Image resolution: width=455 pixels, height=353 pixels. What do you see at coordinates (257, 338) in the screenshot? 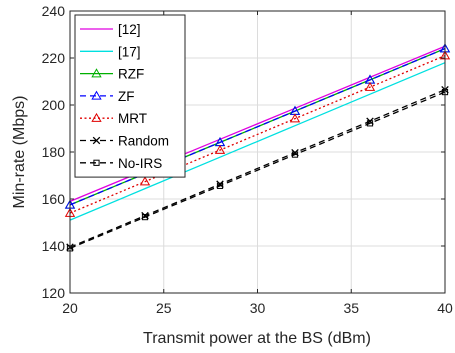
I see `x-axis-label: Transmit power at the BS (dBm)` at bounding box center [257, 338].